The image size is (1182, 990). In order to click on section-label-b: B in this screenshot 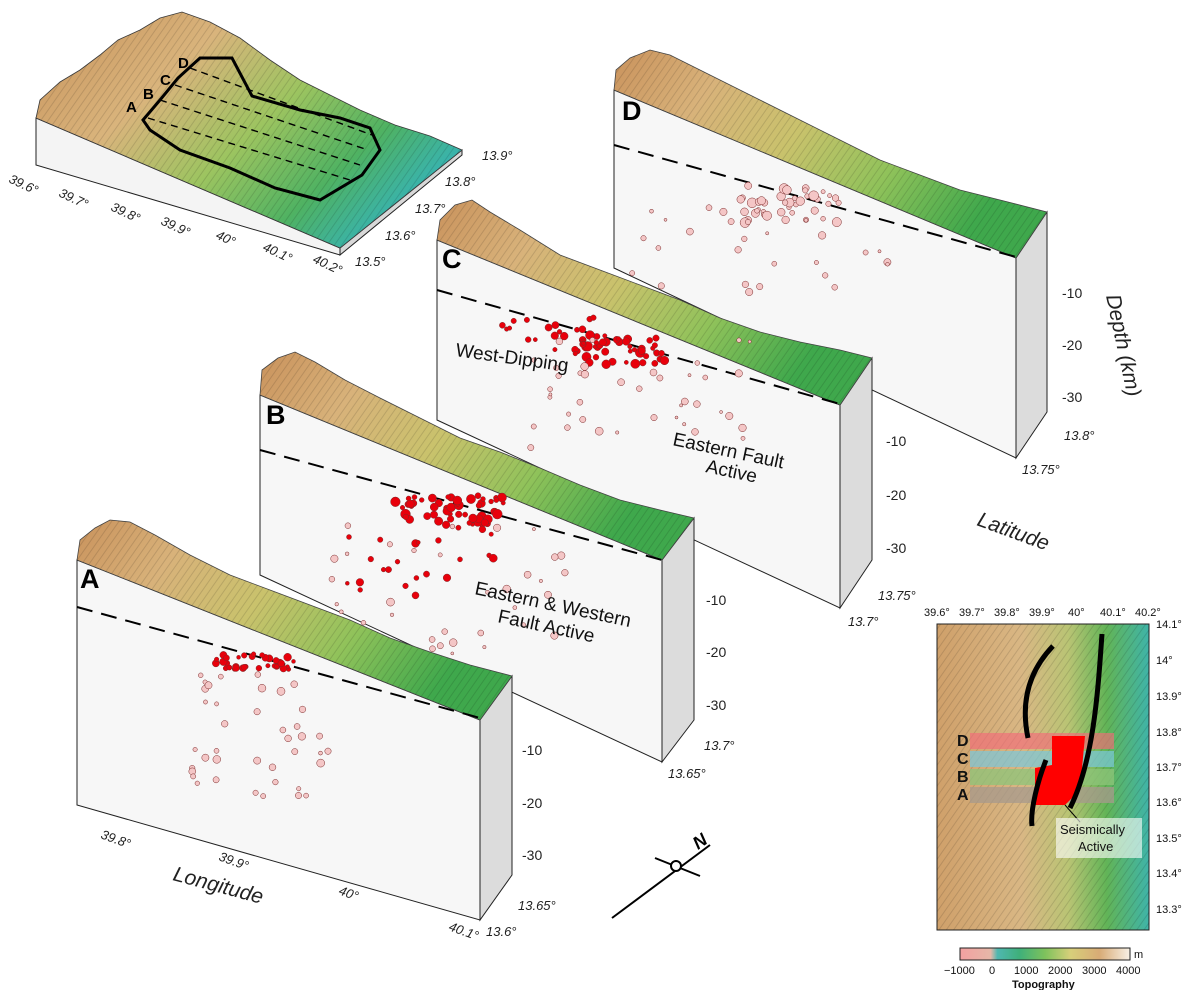, I will do `click(276, 415)`.